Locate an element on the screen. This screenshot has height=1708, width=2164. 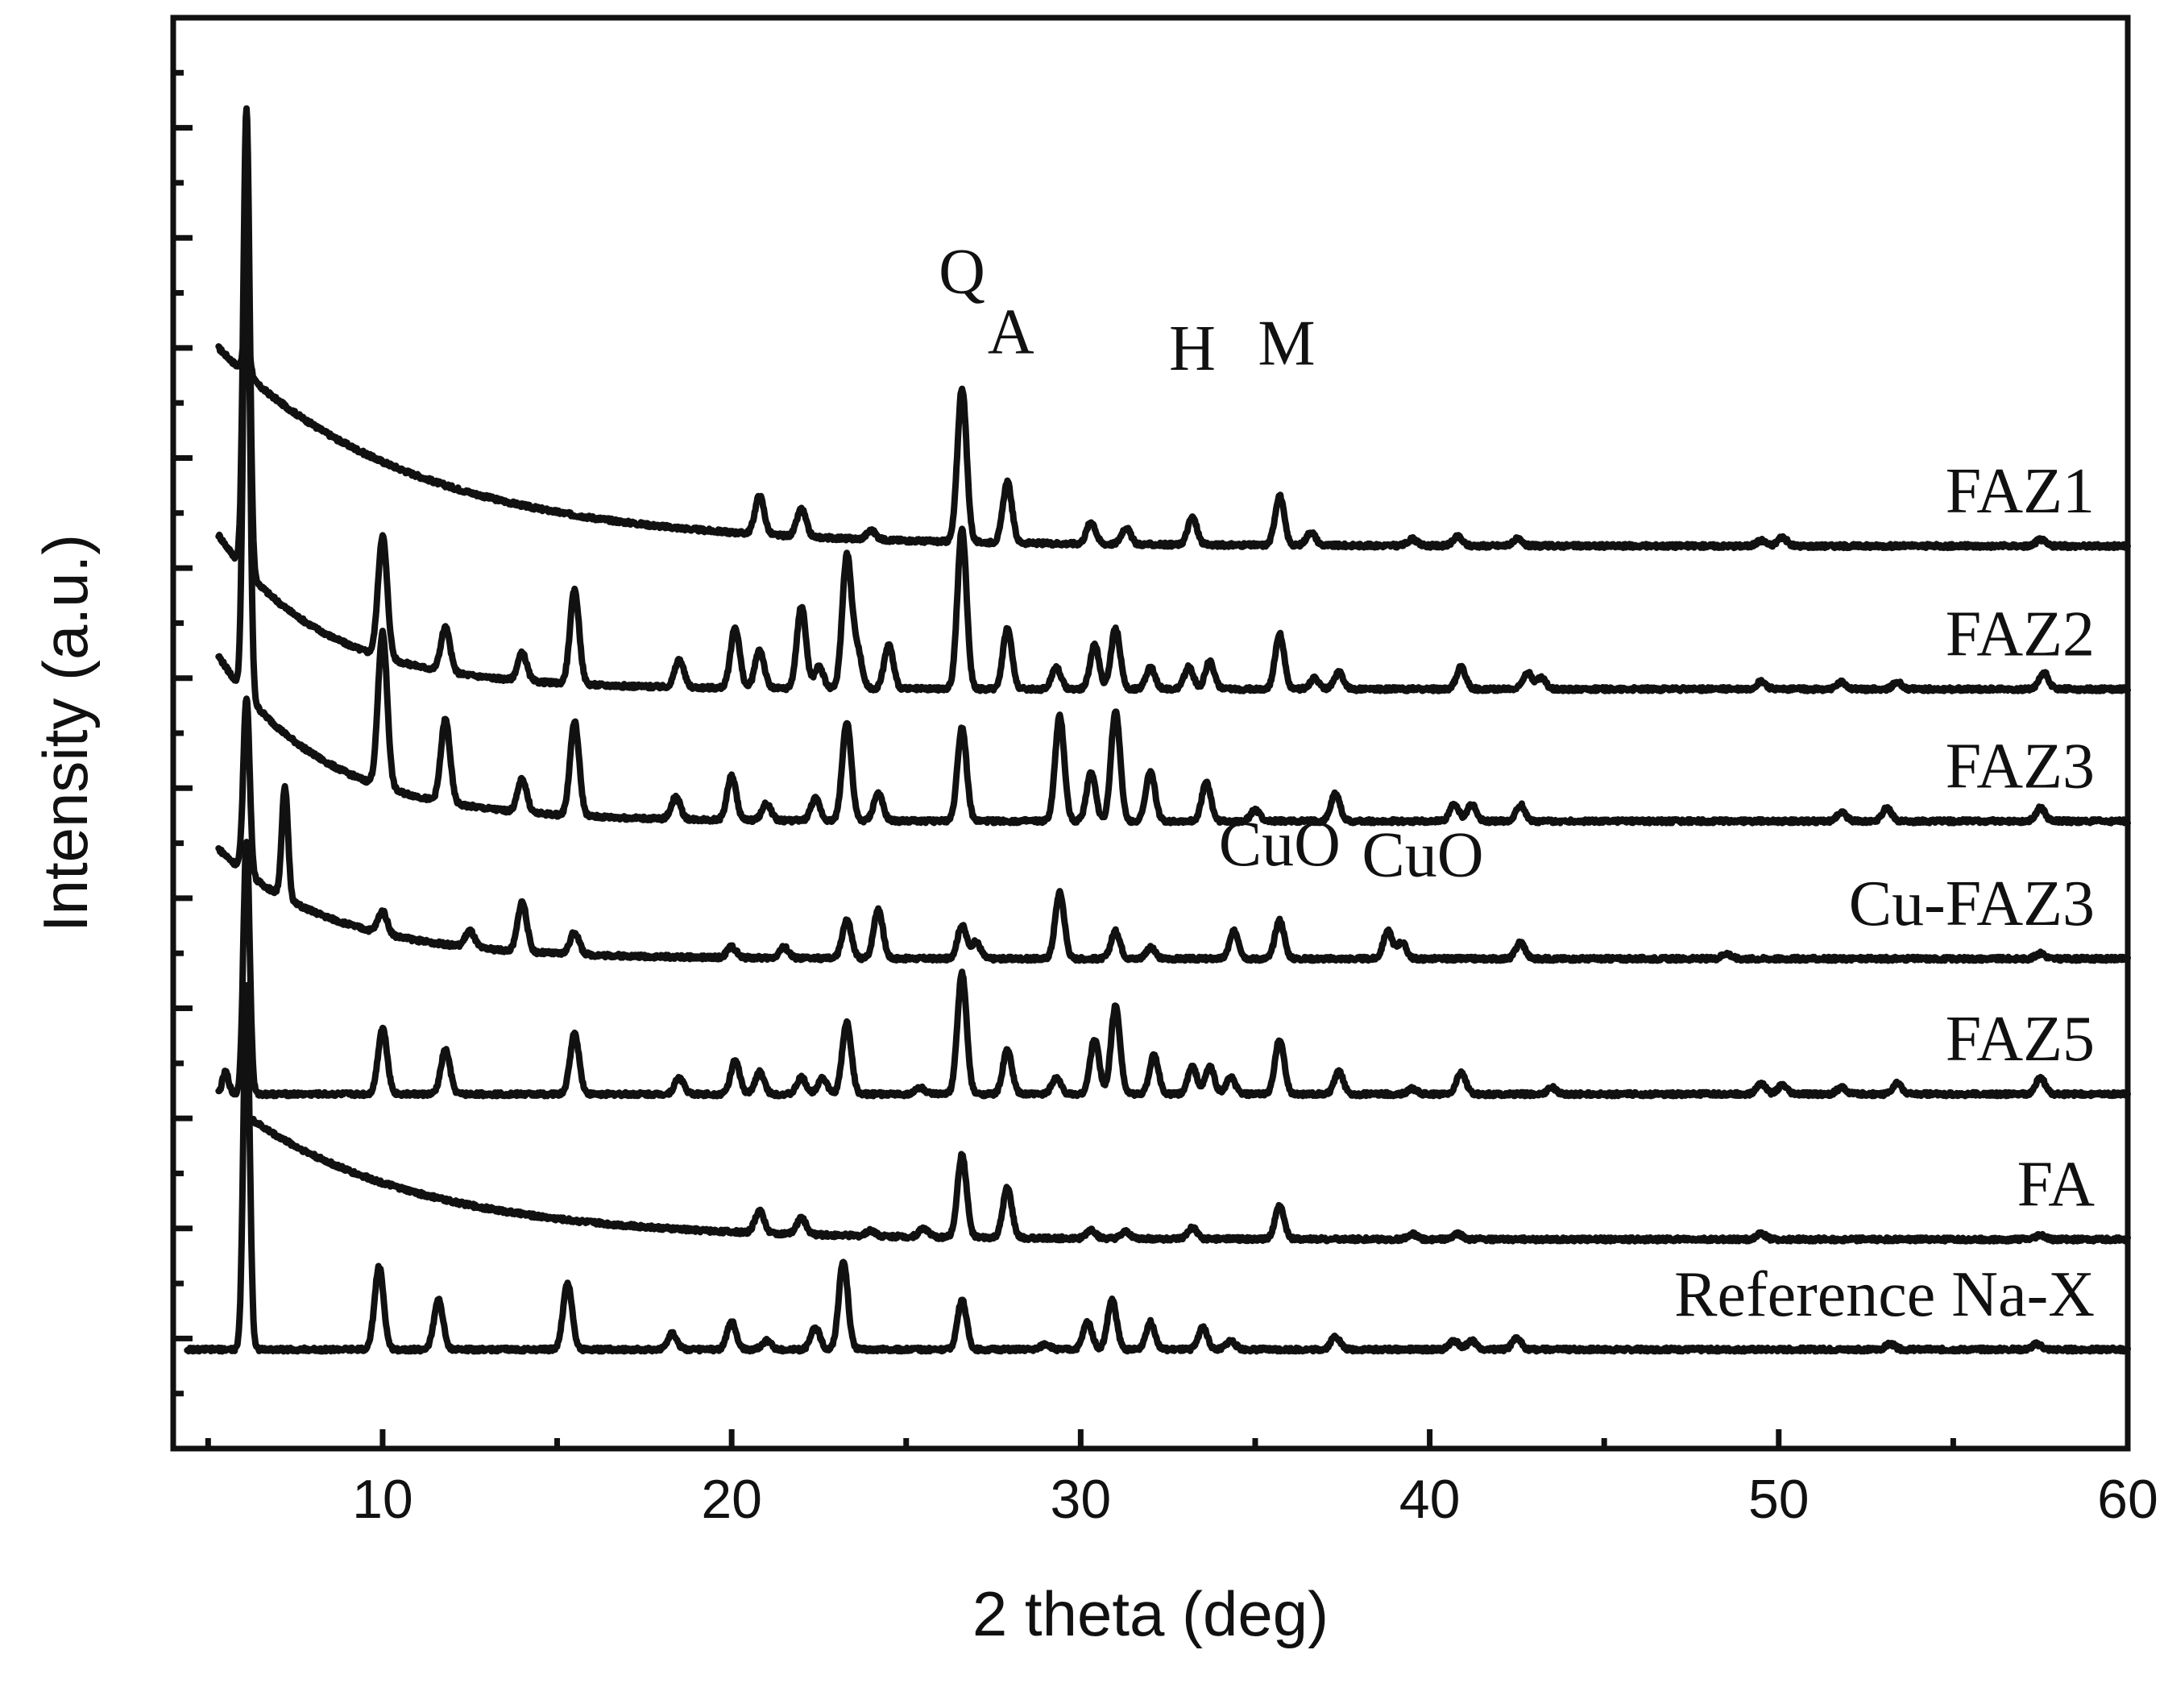
x-tick-label: 20 is located at coordinates (731, 1500).